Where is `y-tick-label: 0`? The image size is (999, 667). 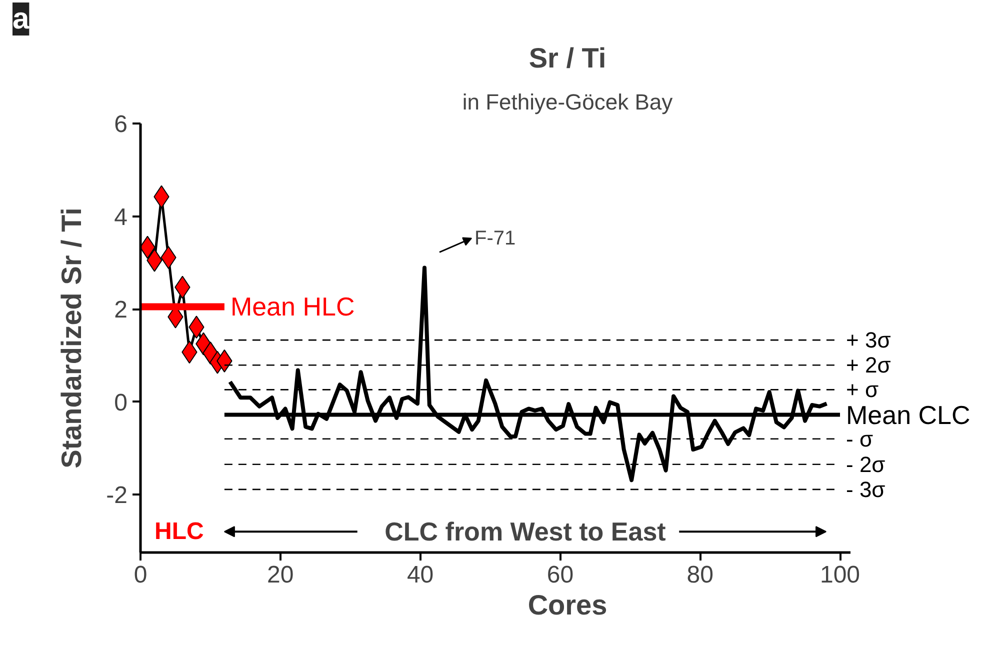 y-tick-label: 0 is located at coordinates (121, 402).